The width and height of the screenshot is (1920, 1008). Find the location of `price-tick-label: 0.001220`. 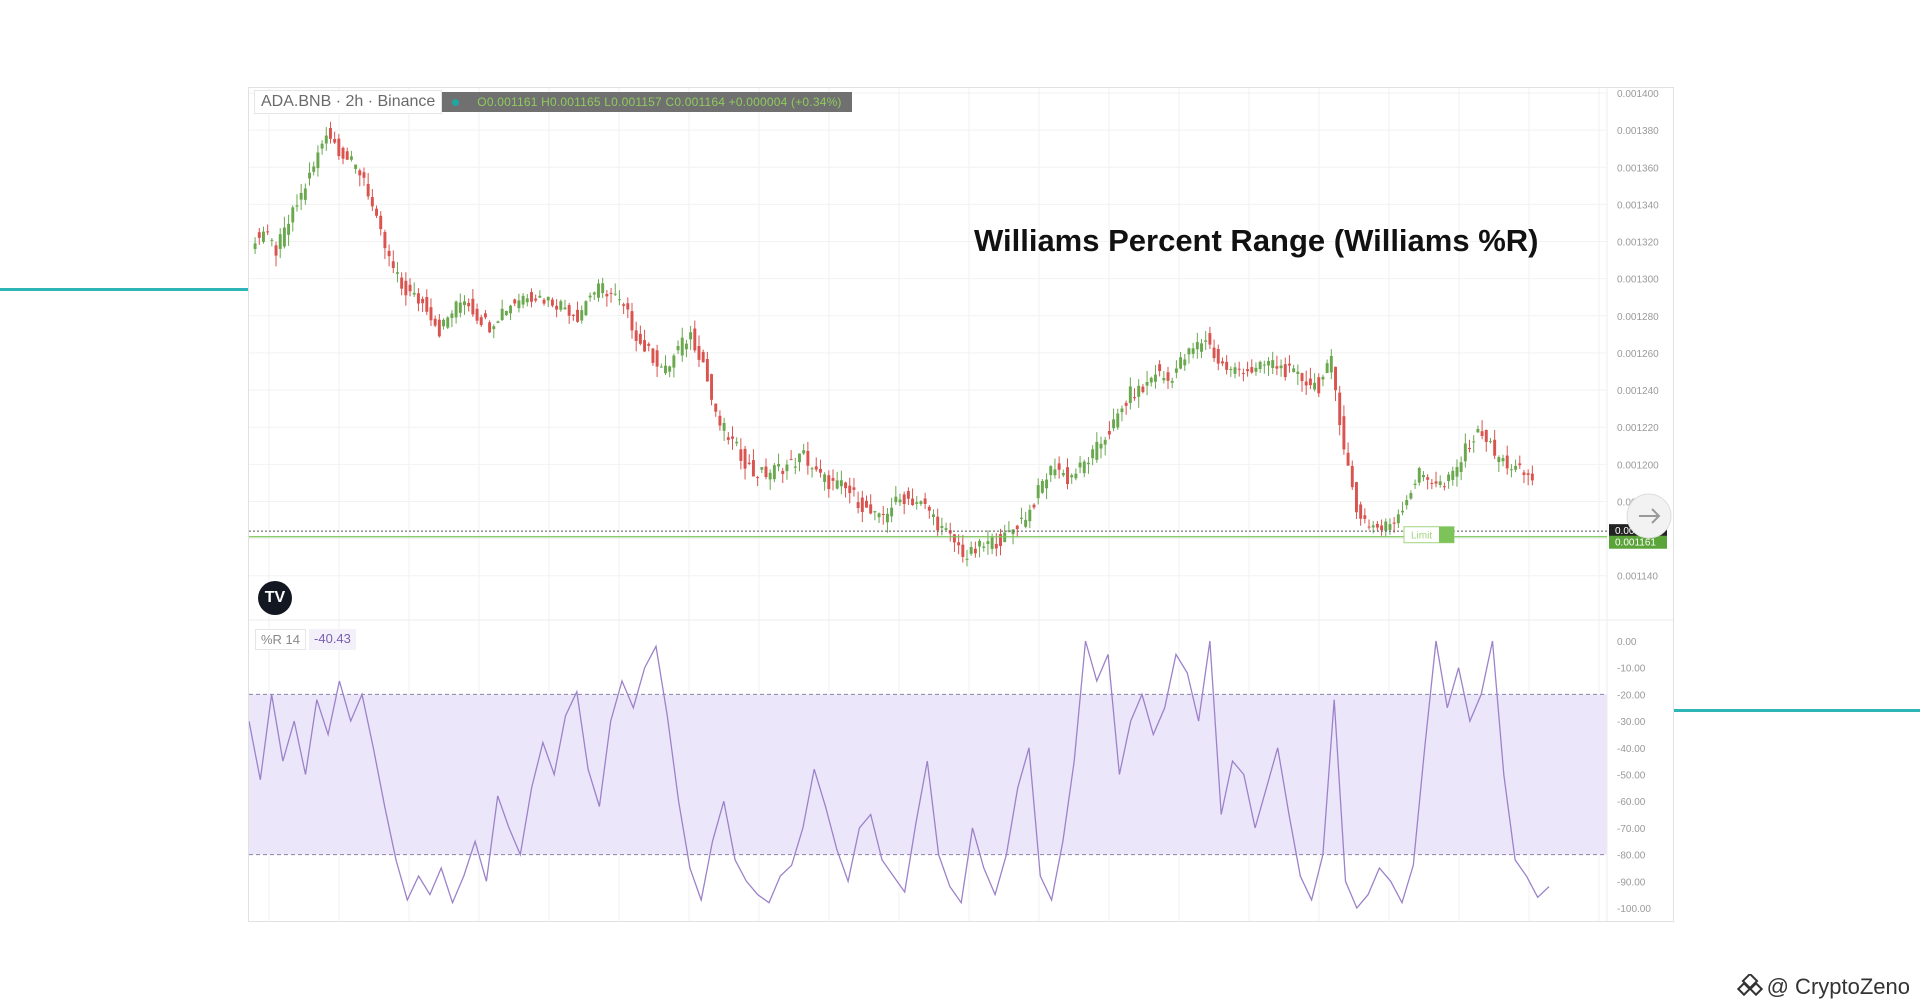

price-tick-label: 0.001220 is located at coordinates (1638, 428).